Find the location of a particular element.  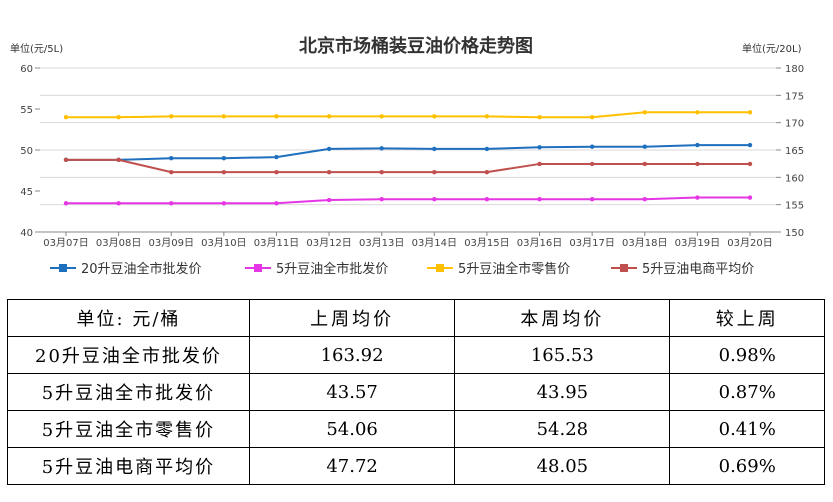

last-week-value: 163.92 is located at coordinates (352, 355).